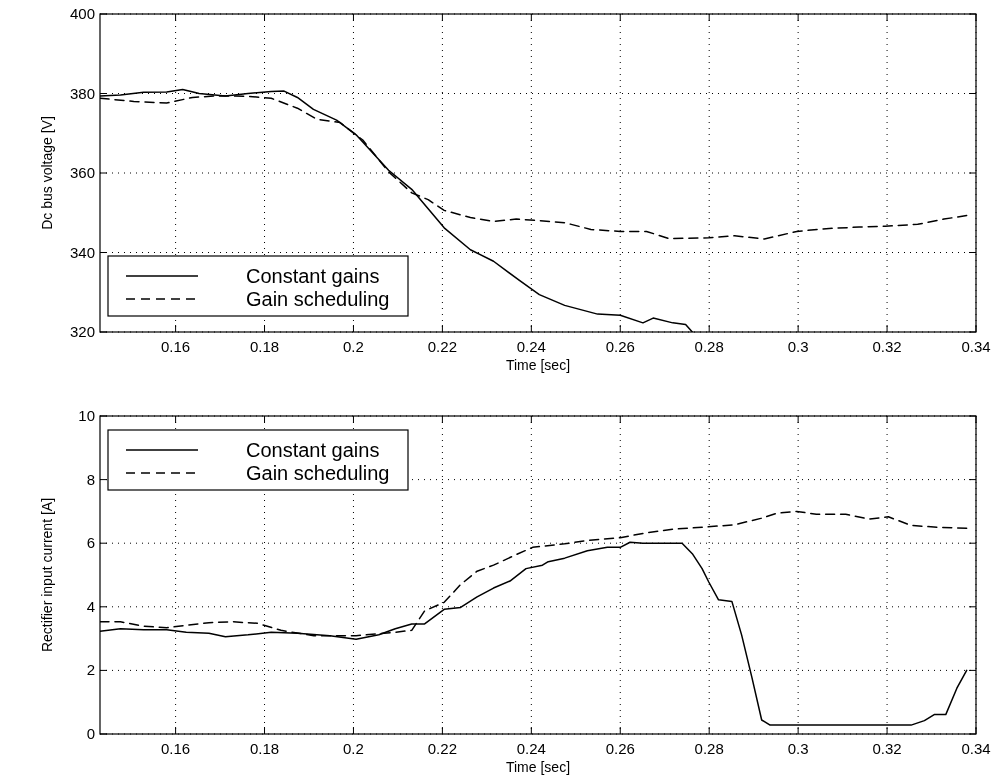 This screenshot has height=784, width=1005. What do you see at coordinates (90, 543) in the screenshot?
I see `y-tick-label: 6` at bounding box center [90, 543].